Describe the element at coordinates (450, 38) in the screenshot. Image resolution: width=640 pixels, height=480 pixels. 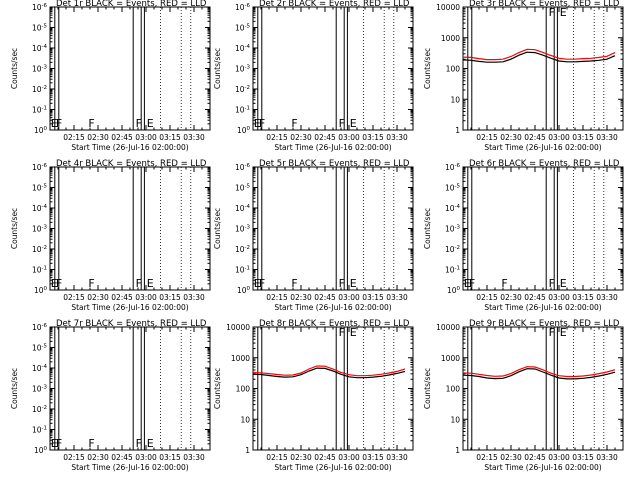
I see `y-tick-label: 1000` at that location.